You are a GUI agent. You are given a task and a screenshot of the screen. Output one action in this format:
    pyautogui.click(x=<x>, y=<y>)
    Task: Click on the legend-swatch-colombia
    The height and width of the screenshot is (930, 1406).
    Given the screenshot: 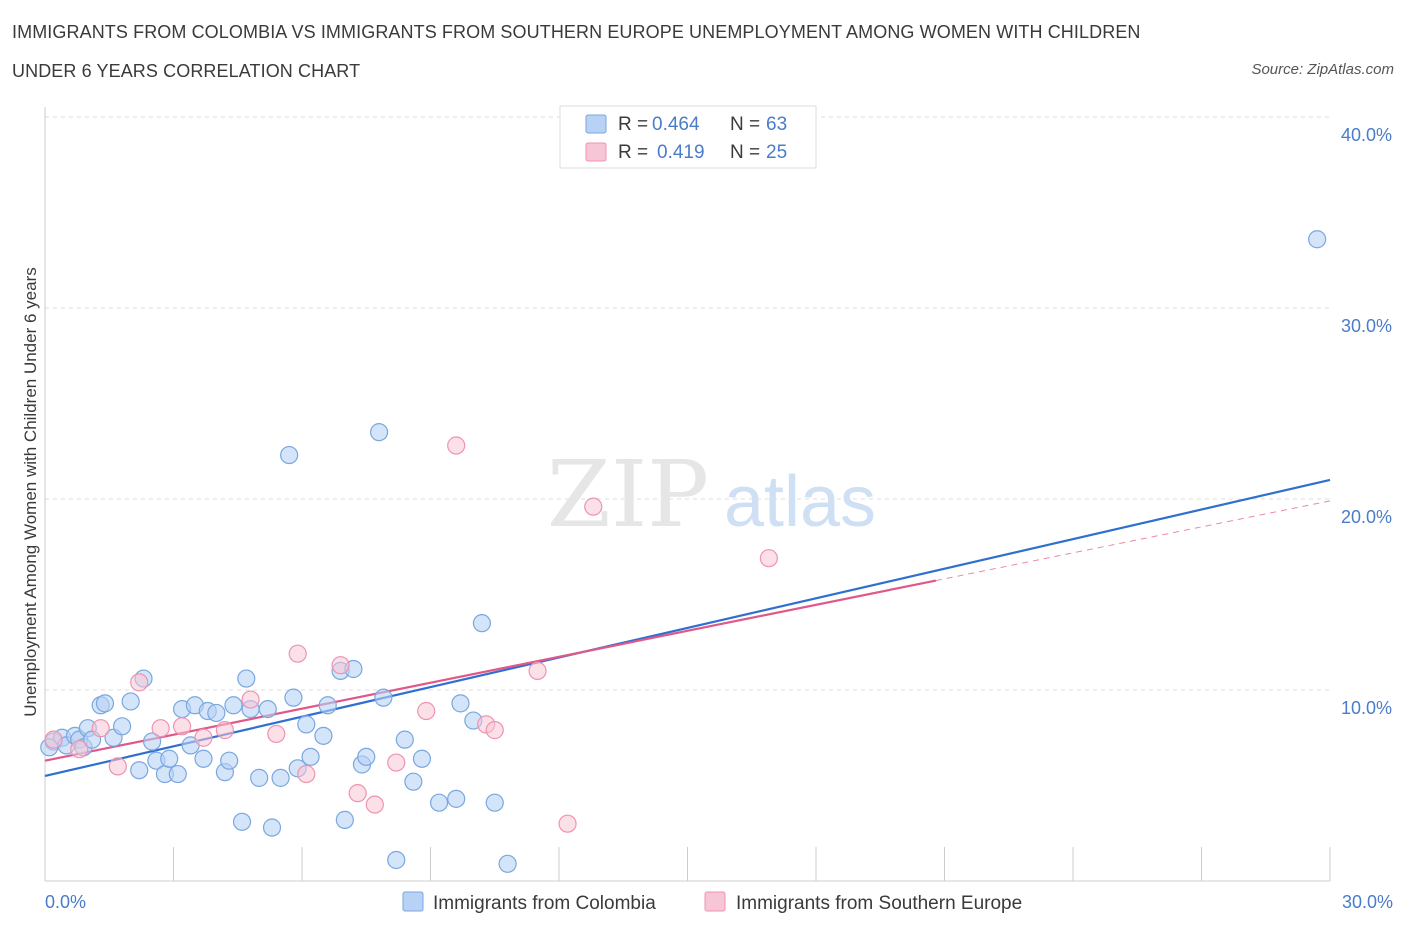 What is the action you would take?
    pyautogui.click(x=596, y=124)
    